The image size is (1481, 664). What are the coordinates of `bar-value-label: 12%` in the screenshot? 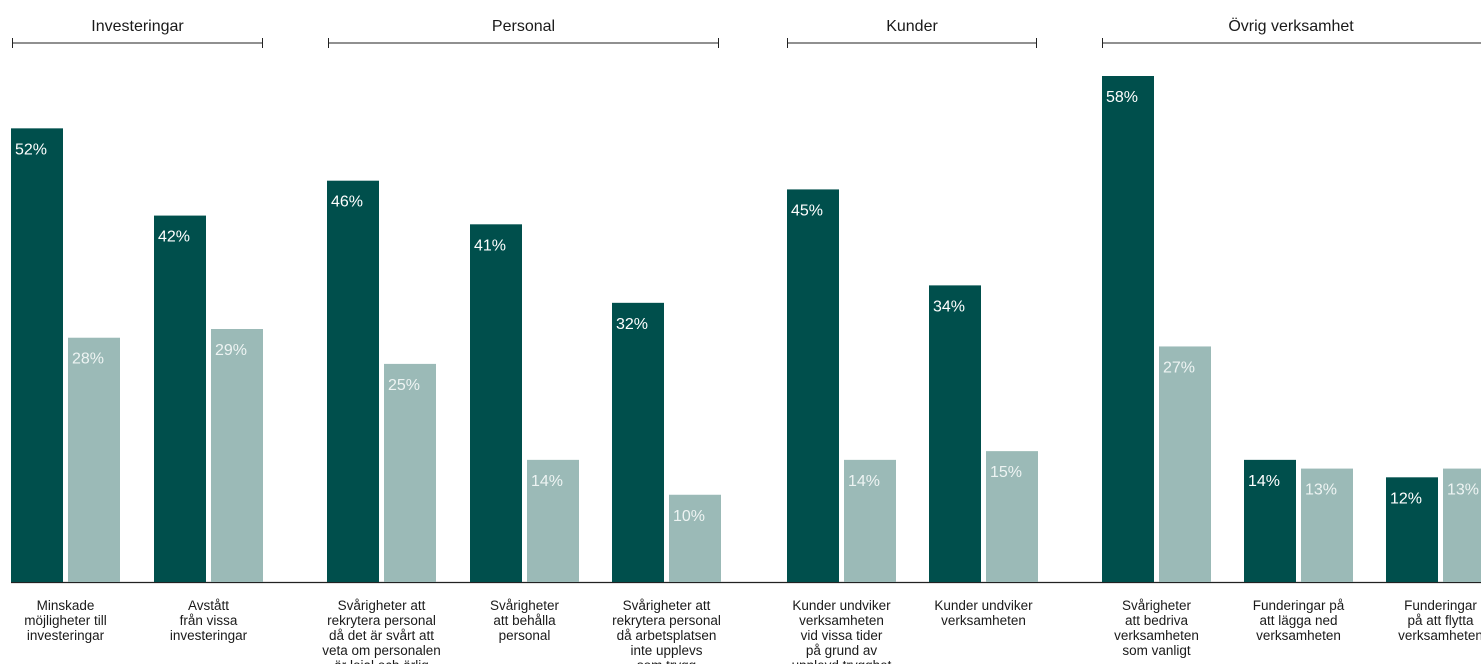 It's located at (1406, 498).